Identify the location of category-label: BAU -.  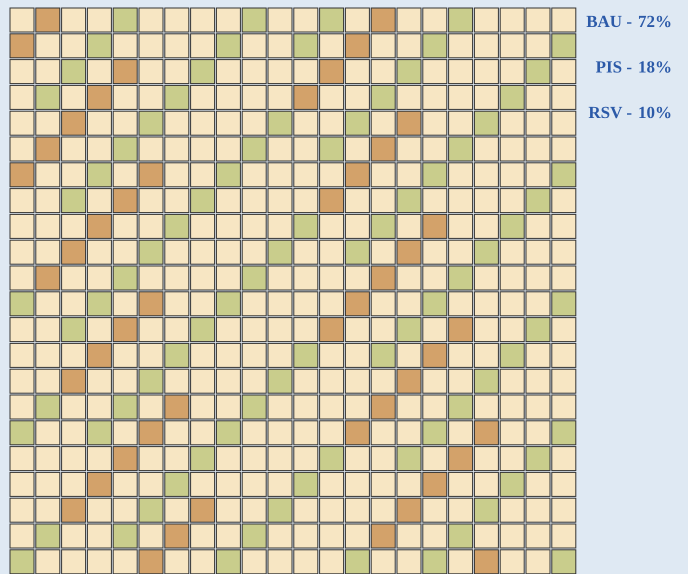
(609, 21).